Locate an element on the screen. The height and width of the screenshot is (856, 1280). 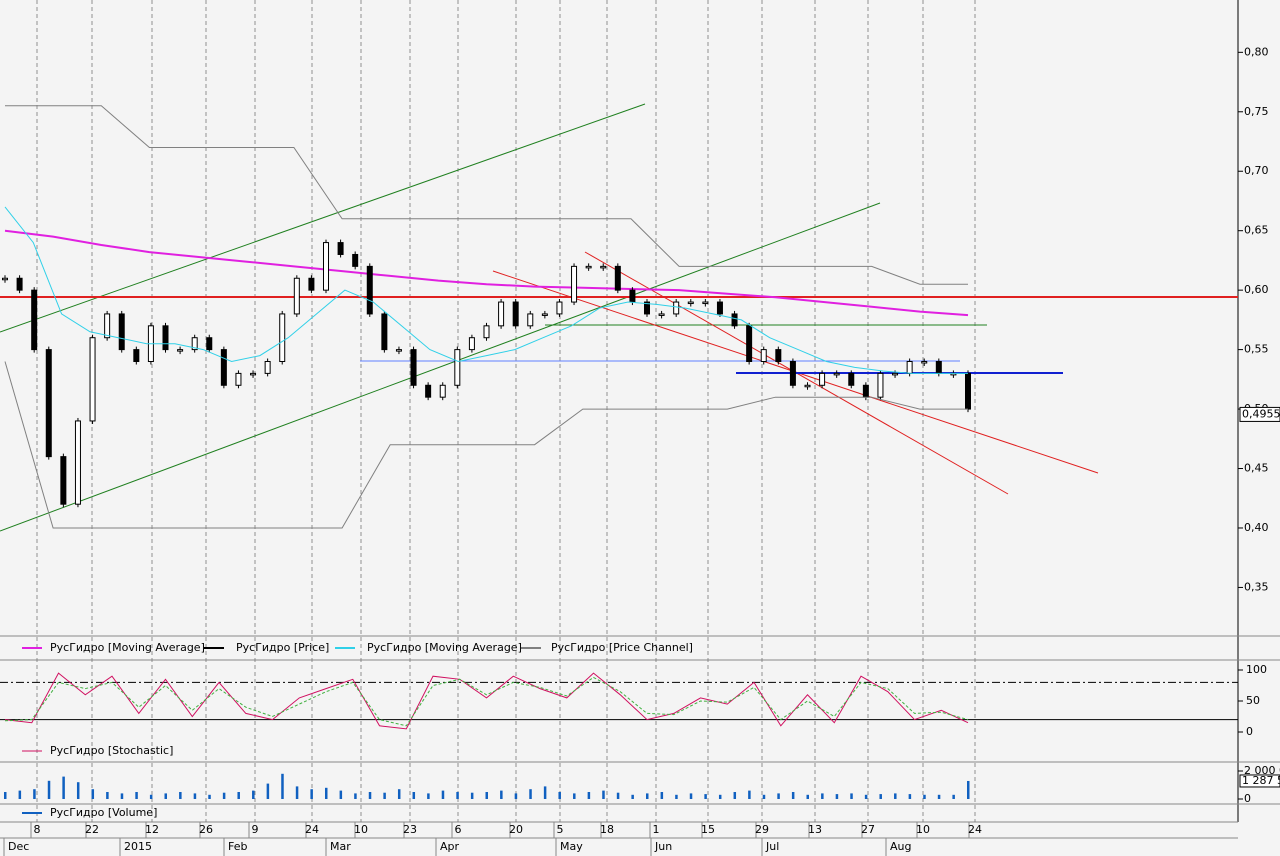
date-label: 15 is located at coordinates (708, 829).